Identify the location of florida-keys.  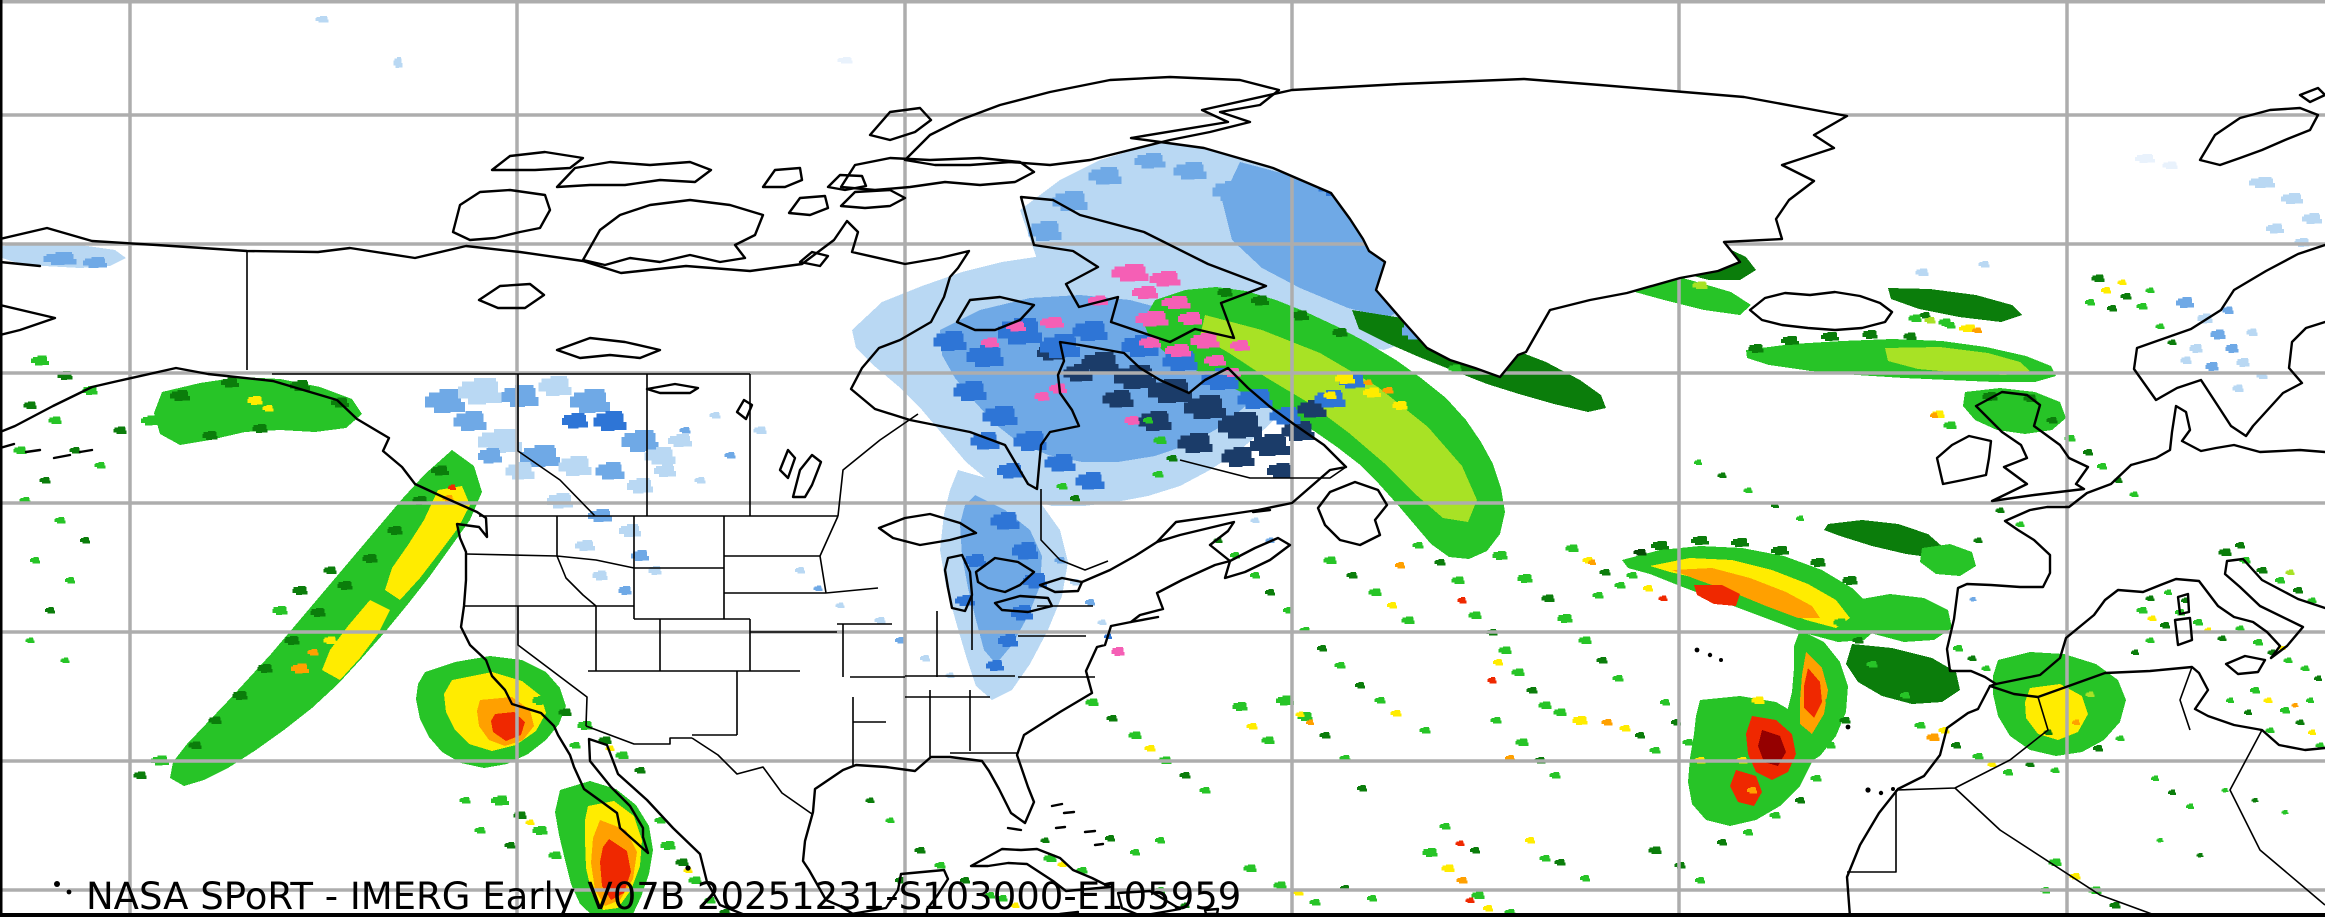
(1014, 829).